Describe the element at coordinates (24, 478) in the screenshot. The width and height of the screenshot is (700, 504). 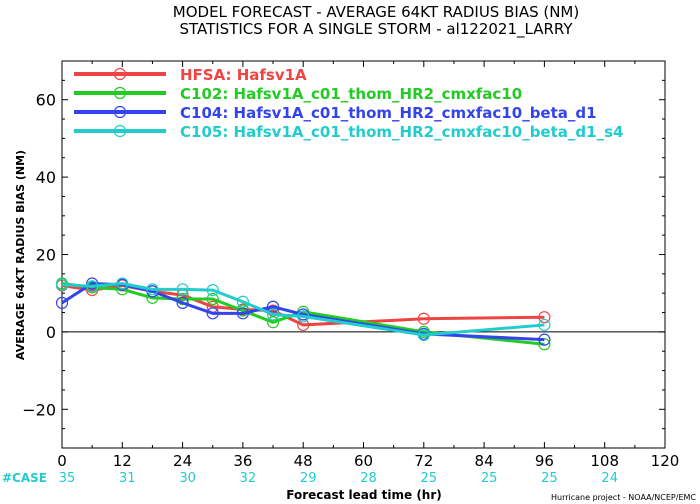
I see `case-label: #CASE` at that location.